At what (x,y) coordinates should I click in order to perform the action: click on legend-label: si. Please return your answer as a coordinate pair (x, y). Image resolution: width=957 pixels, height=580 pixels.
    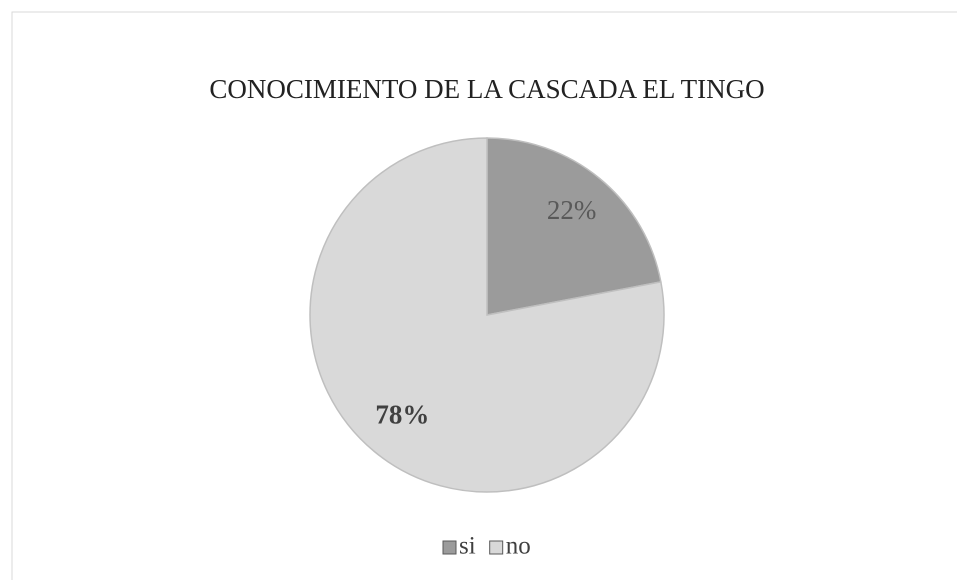
    Looking at the image, I should click on (467, 546).